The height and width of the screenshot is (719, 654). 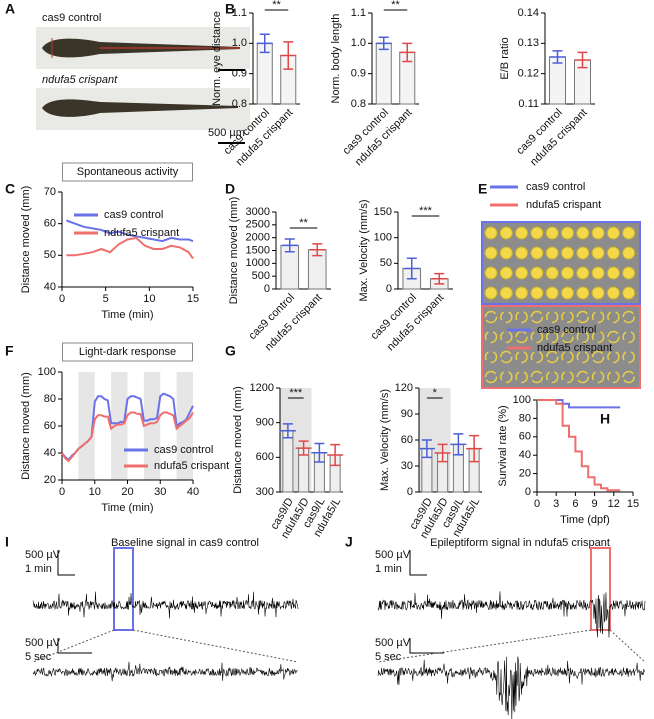 I want to click on y-axis-label: Max. Velocity (mm/s), so click(x=364, y=250).